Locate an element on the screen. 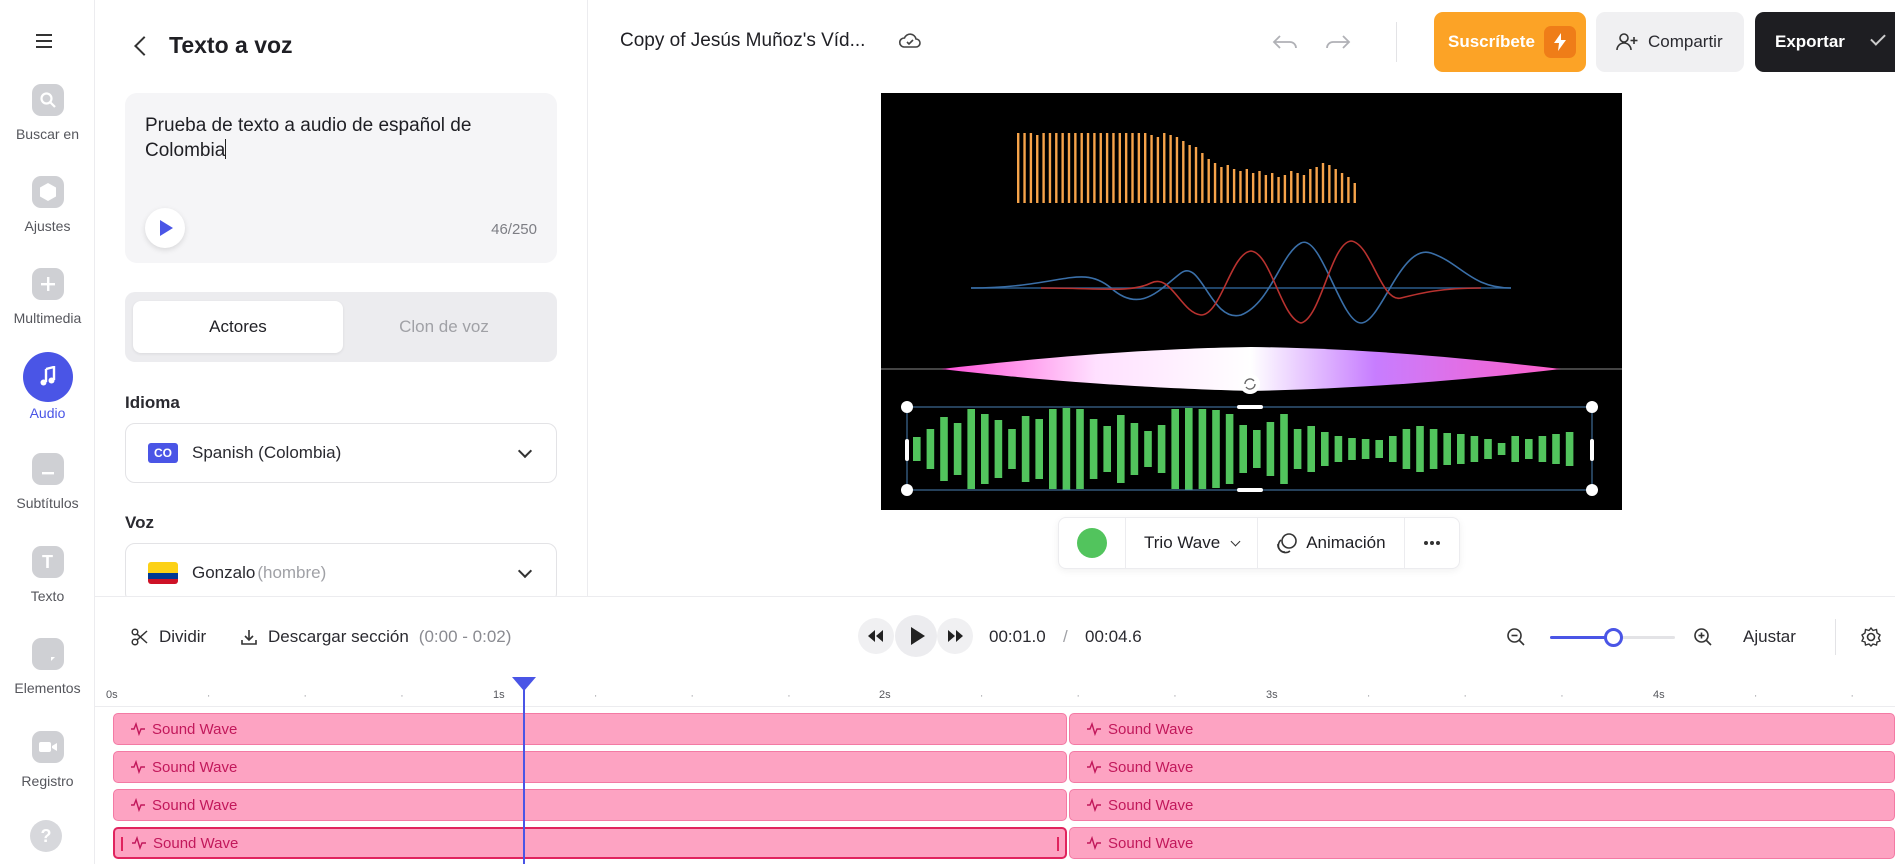  rewind-button is located at coordinates (876, 636).